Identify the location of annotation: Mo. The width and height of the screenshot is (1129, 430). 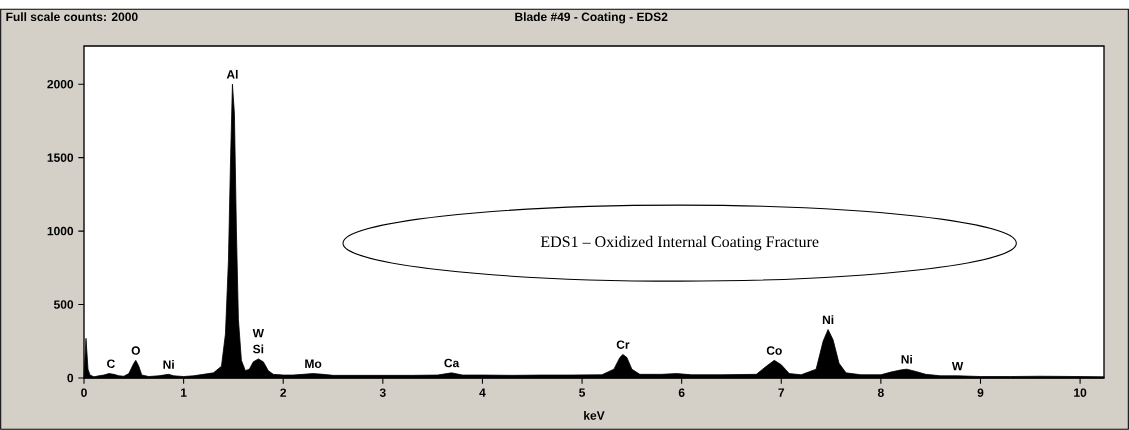
(313, 363).